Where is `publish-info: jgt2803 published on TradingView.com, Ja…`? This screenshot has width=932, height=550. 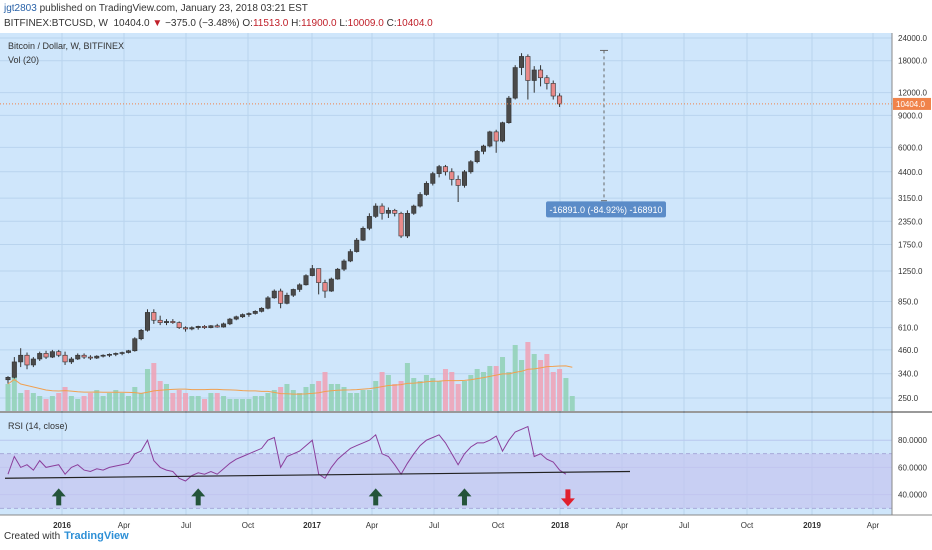 publish-info: jgt2803 published on TradingView.com, Ja… is located at coordinates (156, 8).